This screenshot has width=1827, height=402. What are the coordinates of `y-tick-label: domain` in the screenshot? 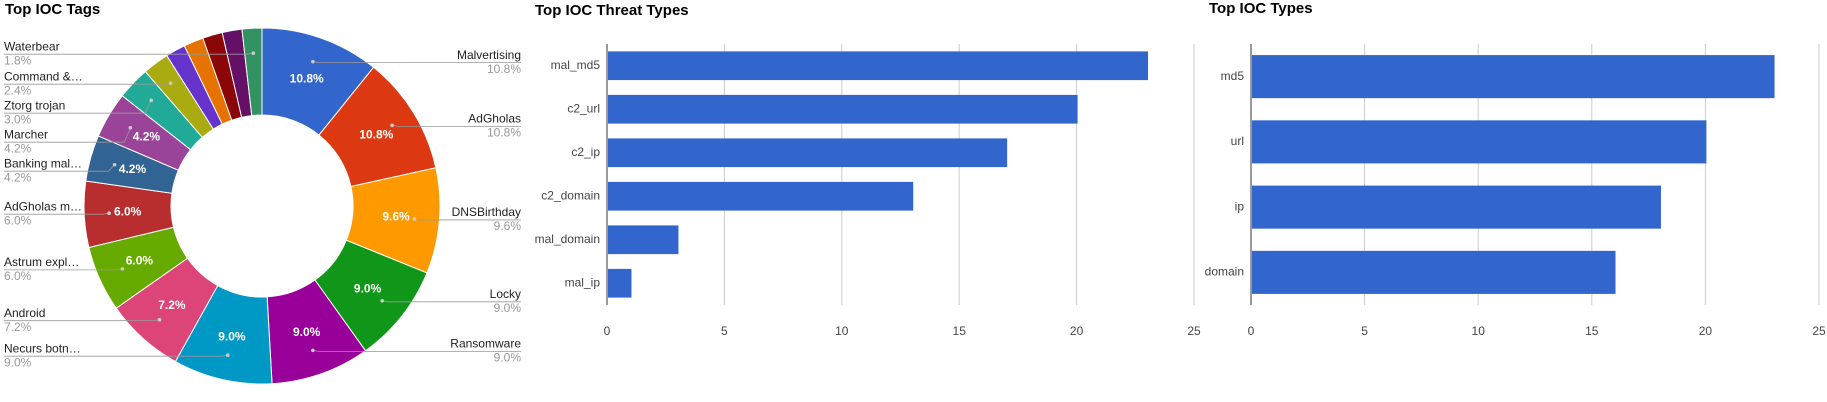 It's located at (1224, 272).